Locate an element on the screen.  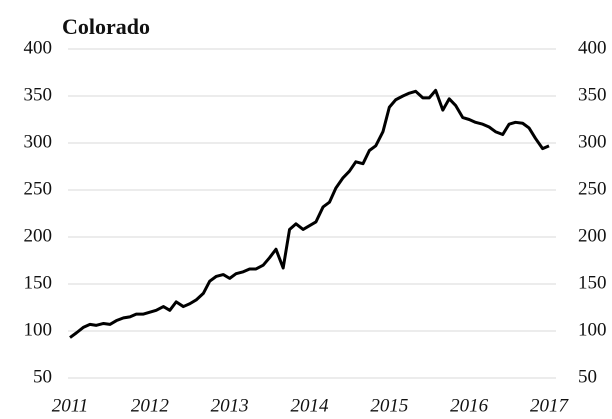
y2-tick-label: 300 is located at coordinates (592, 141).